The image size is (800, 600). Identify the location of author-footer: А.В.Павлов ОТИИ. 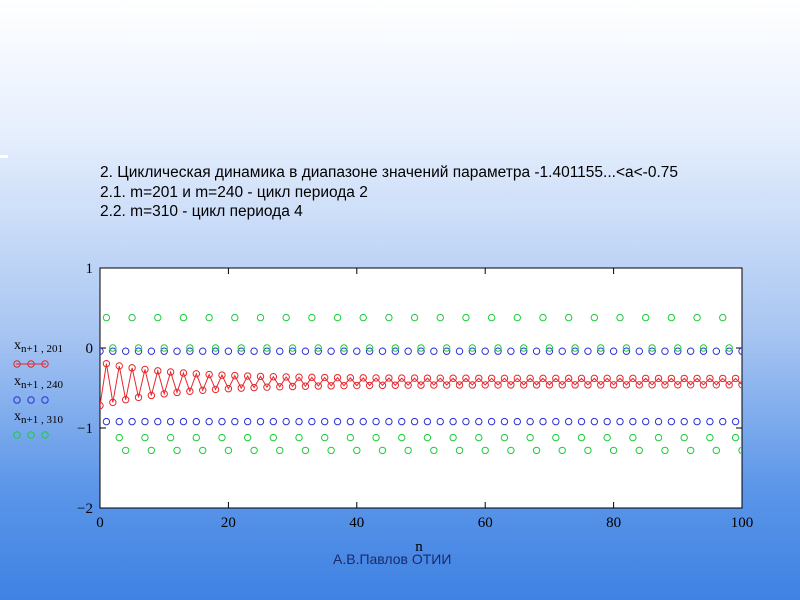
(392, 559).